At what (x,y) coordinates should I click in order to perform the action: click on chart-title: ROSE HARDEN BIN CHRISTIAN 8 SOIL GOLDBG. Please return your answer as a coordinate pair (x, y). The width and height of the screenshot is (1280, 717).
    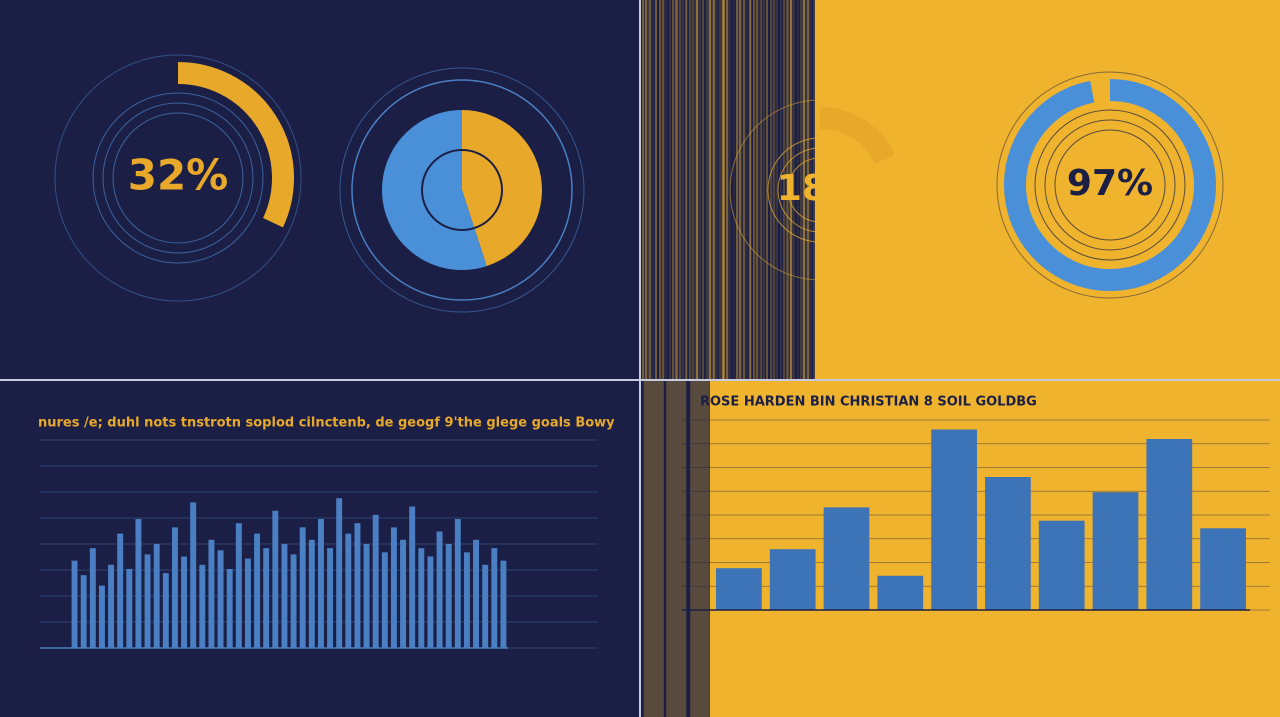
    Looking at the image, I should click on (868, 402).